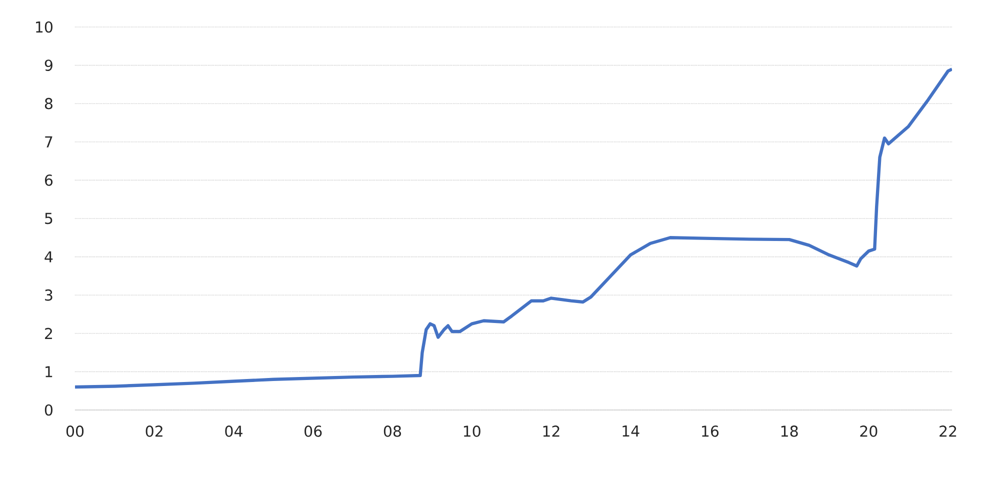  I want to click on y-tick-label: 7, so click(48, 142).